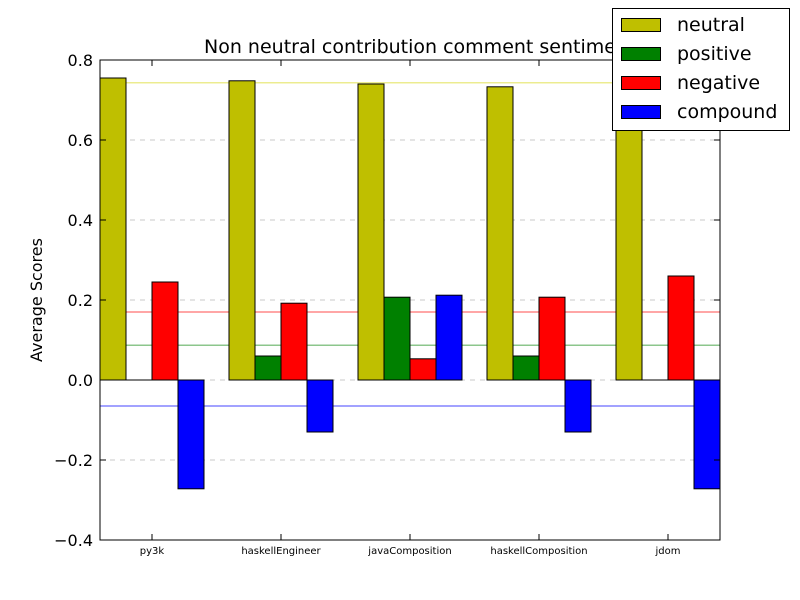 The image size is (800, 600). I want to click on y-axis-label: Average Scores, so click(36, 300).